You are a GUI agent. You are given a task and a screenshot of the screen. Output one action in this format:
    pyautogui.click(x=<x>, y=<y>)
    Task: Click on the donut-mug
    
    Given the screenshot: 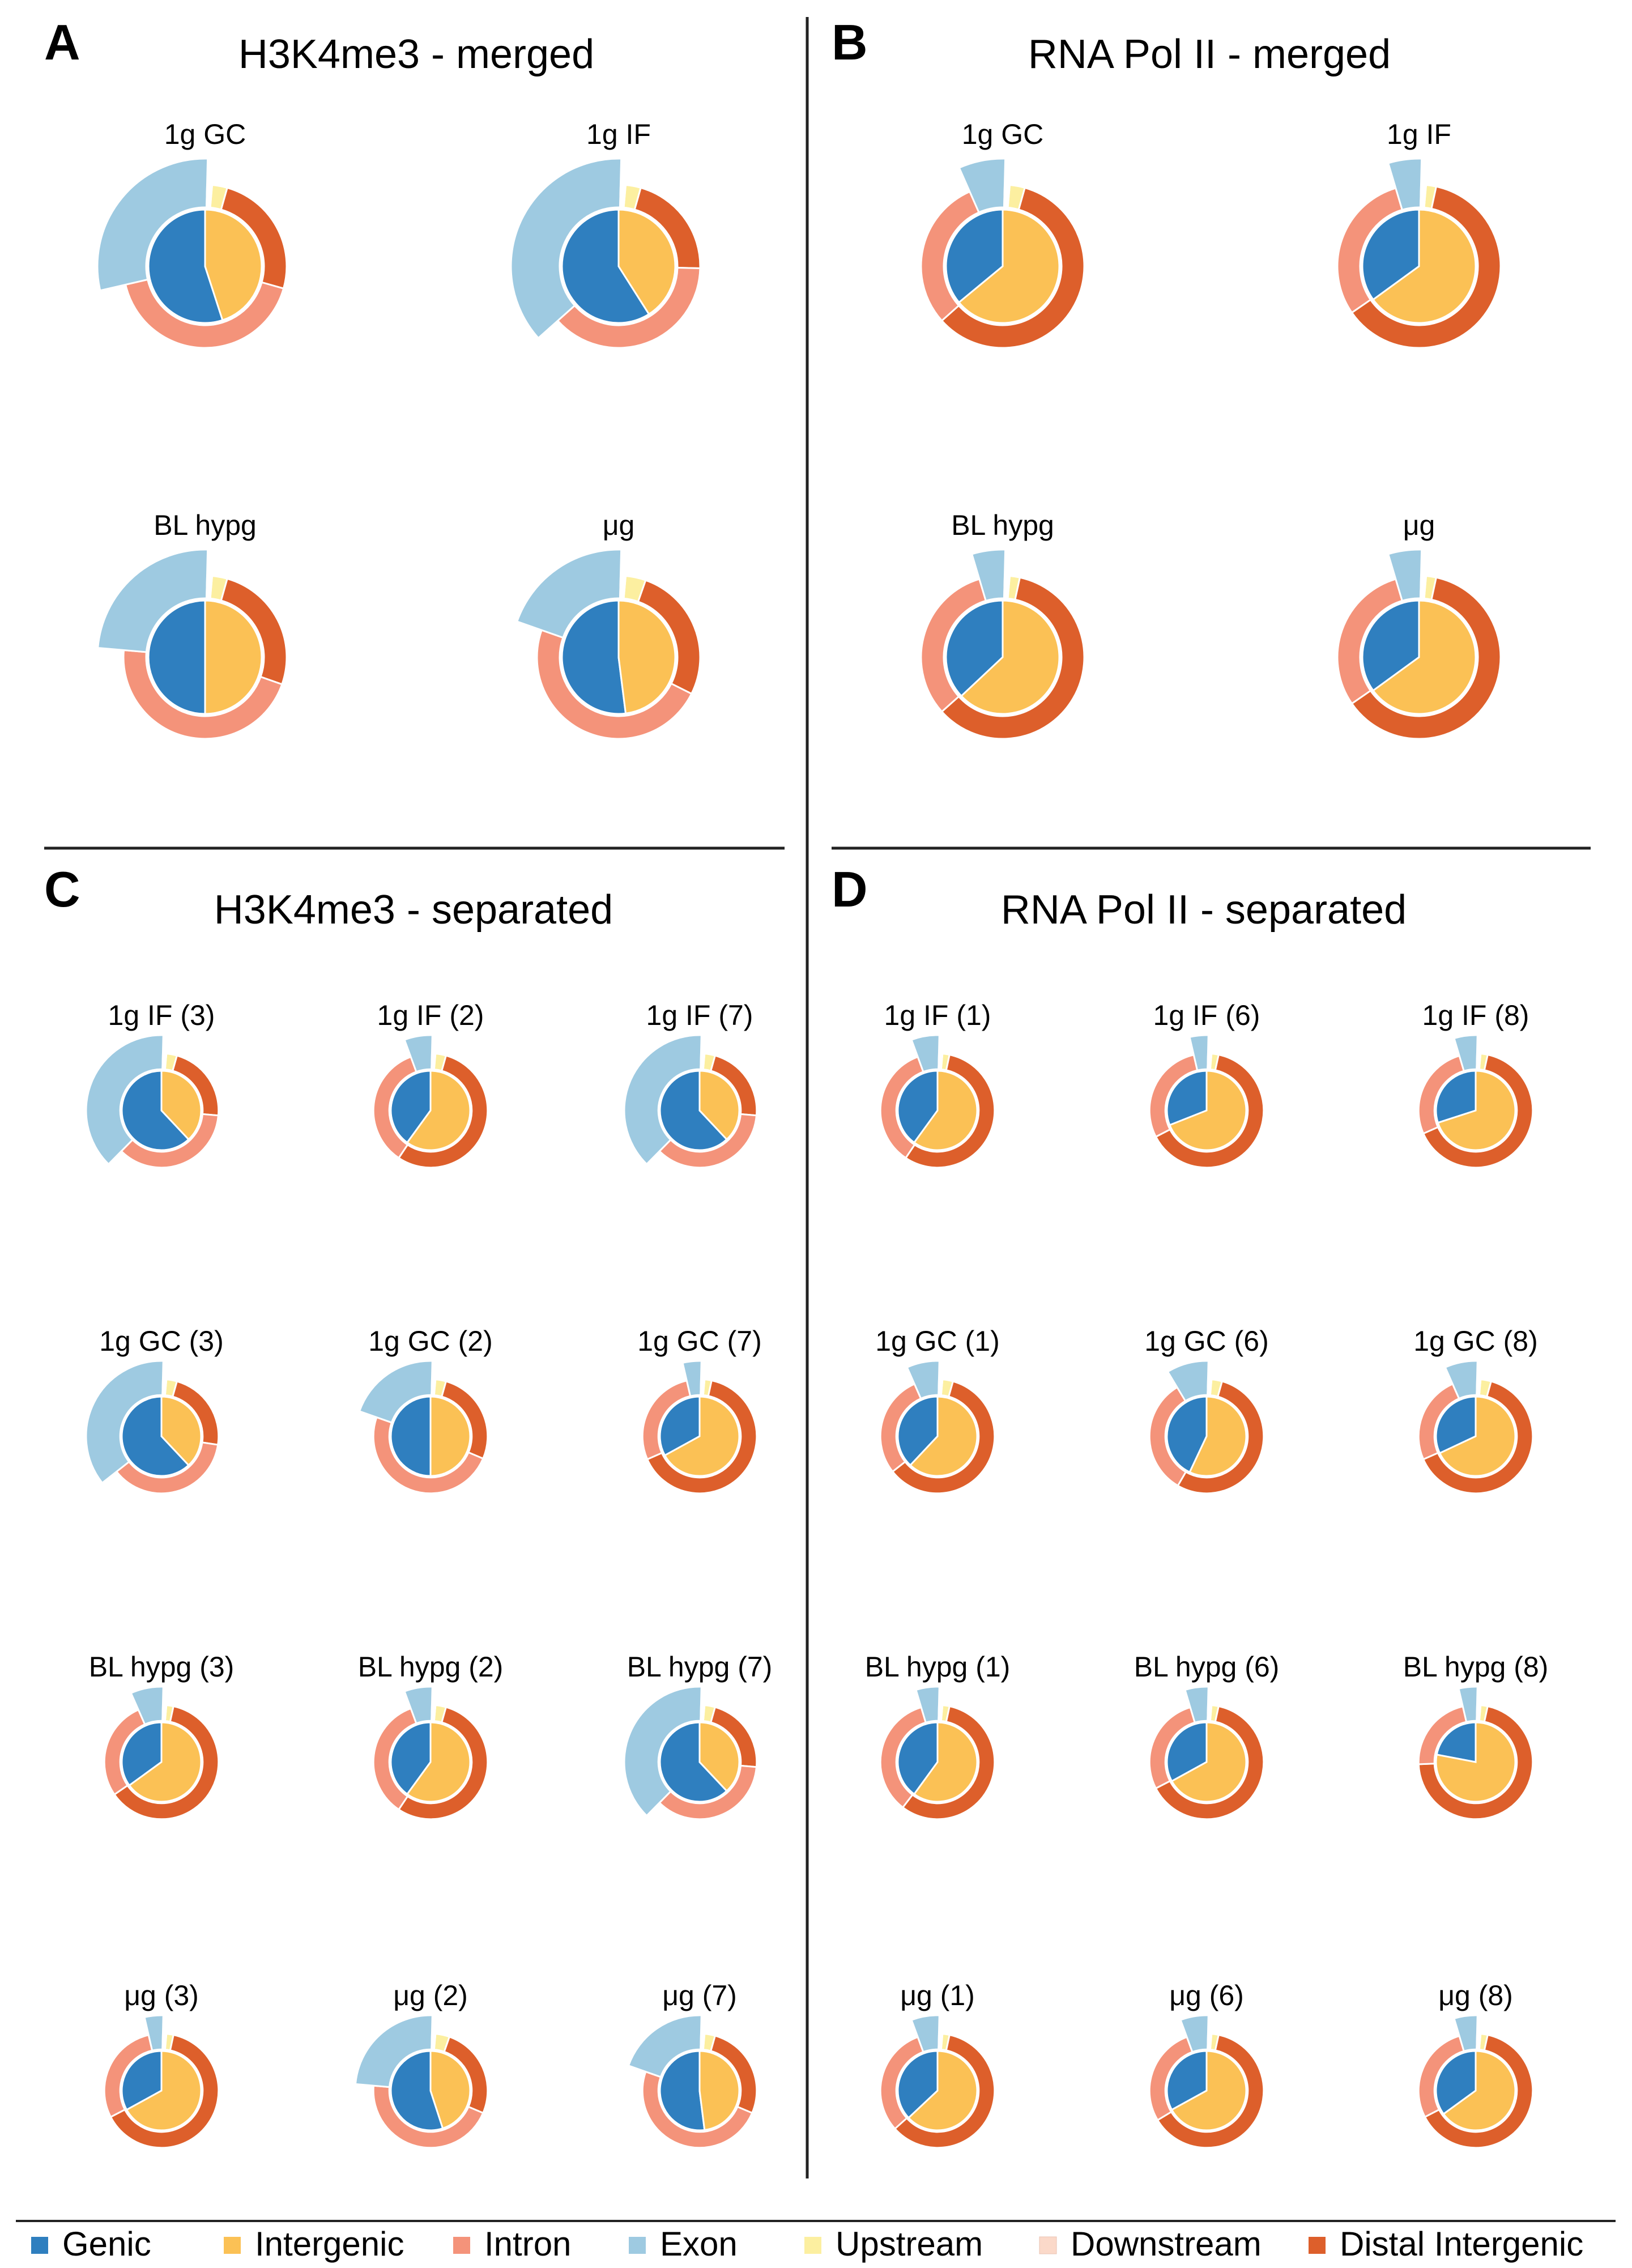 What is the action you would take?
    pyautogui.click(x=608, y=644)
    